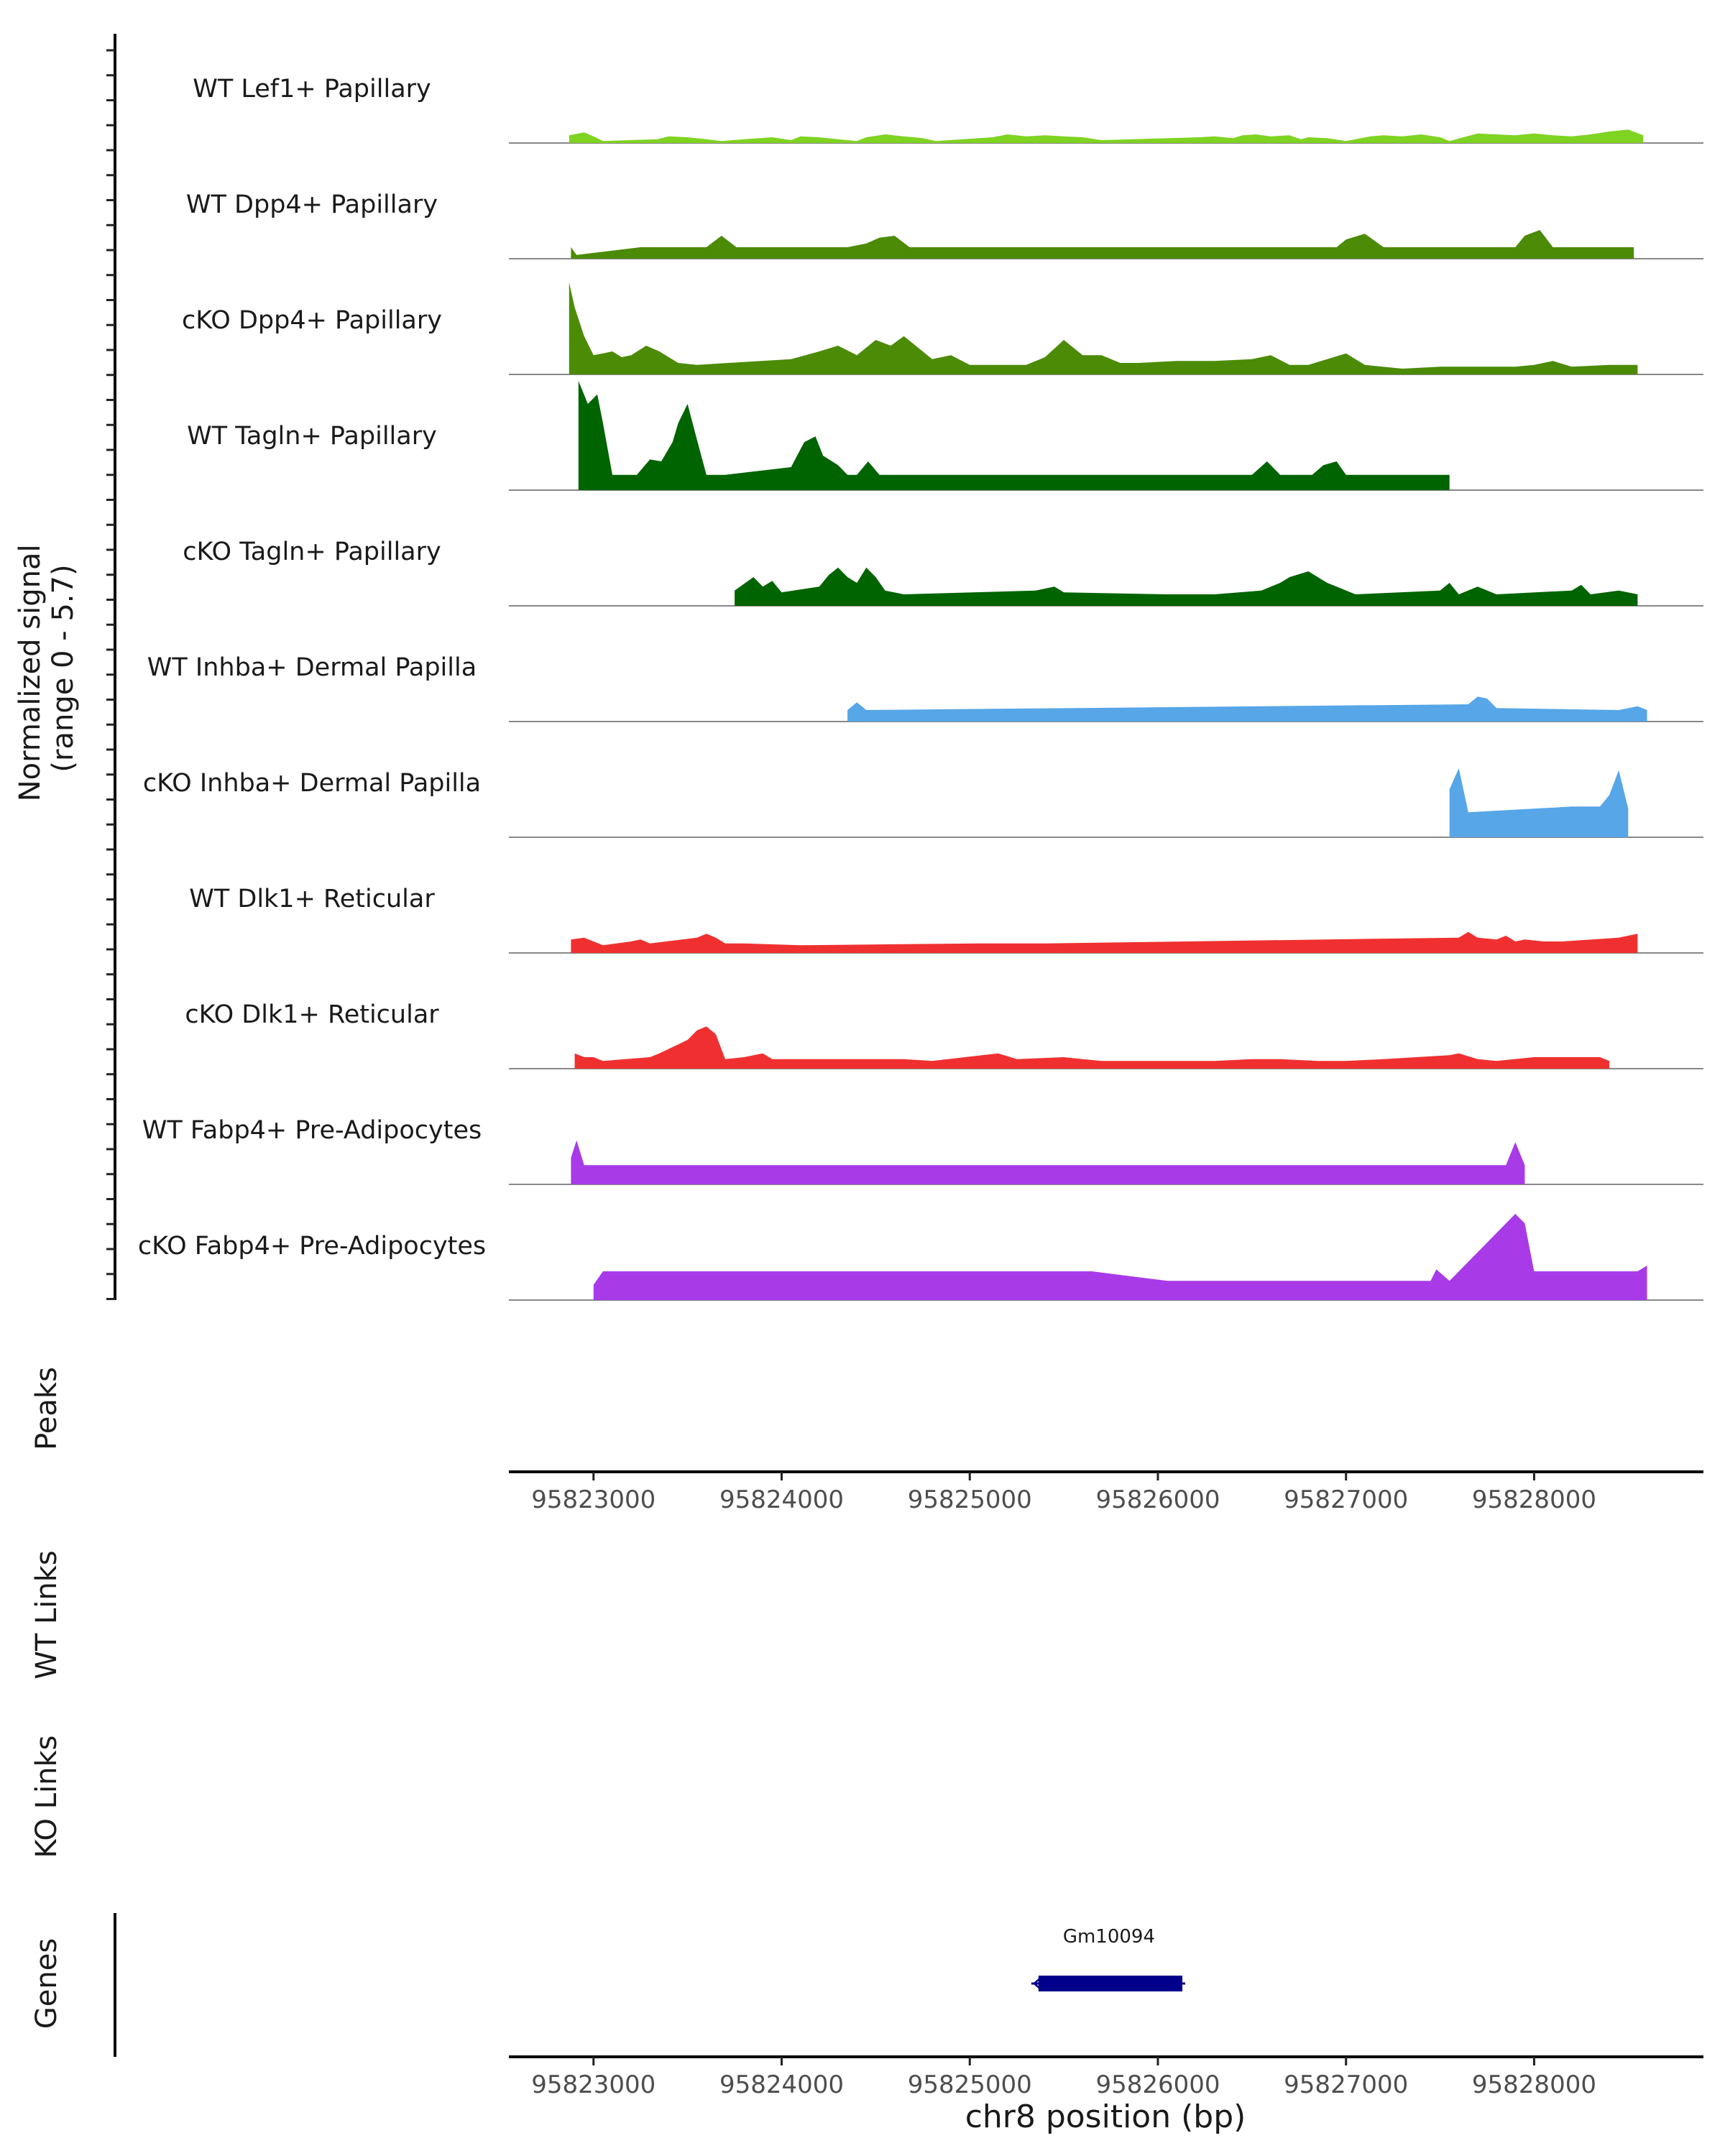  I want to click on genes-panel-label: Genes, so click(46, 1984).